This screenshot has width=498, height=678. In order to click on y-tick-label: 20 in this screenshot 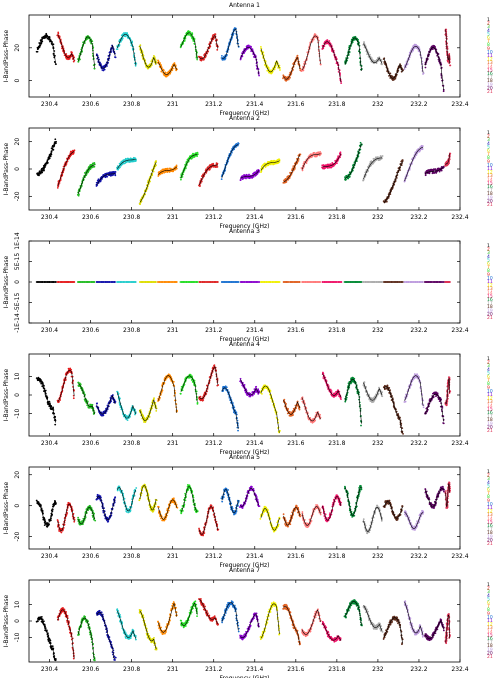, I will do `click(17, 48)`.